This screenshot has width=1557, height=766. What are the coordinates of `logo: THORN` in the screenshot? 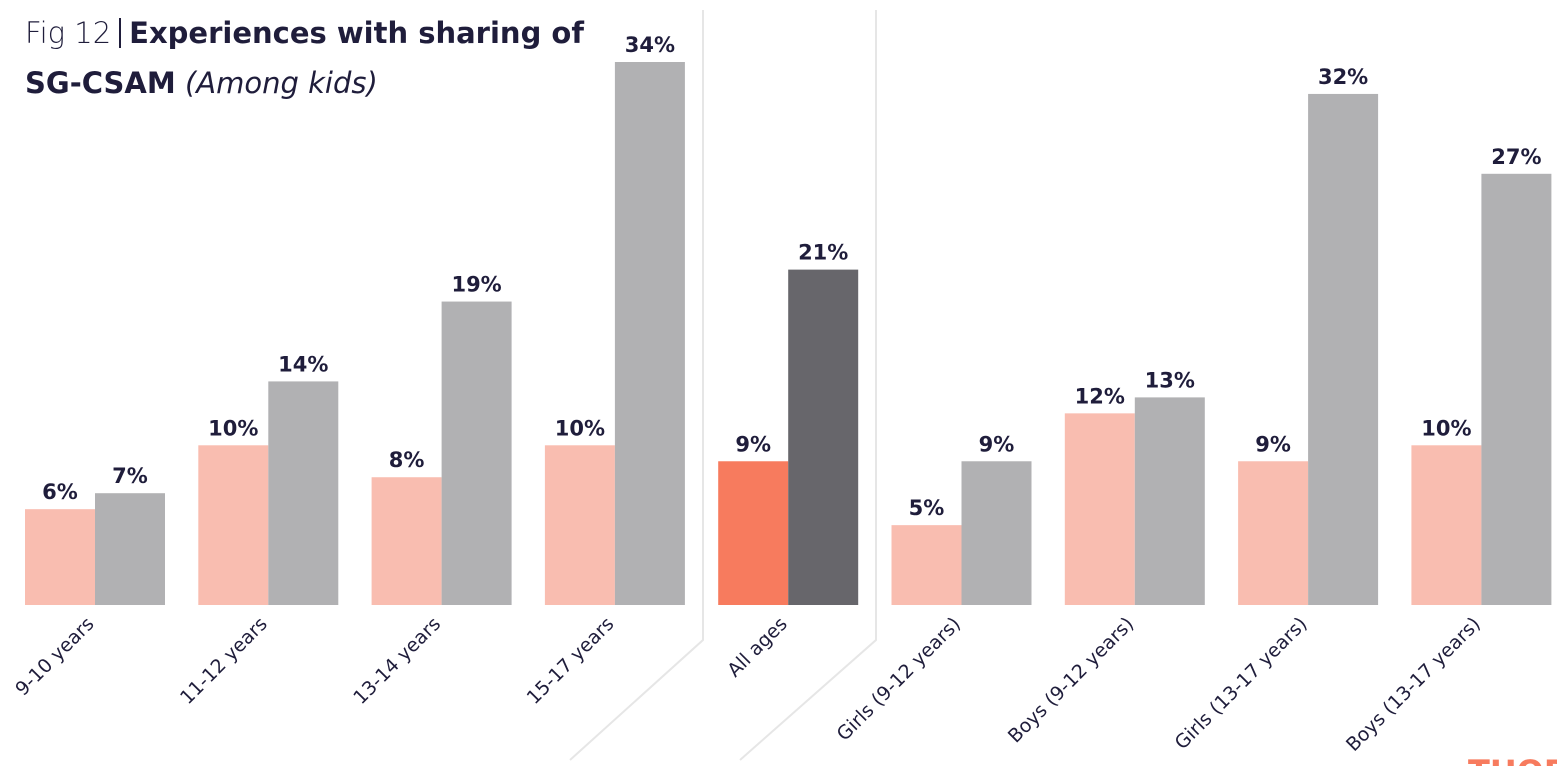 It's located at (1512, 759).